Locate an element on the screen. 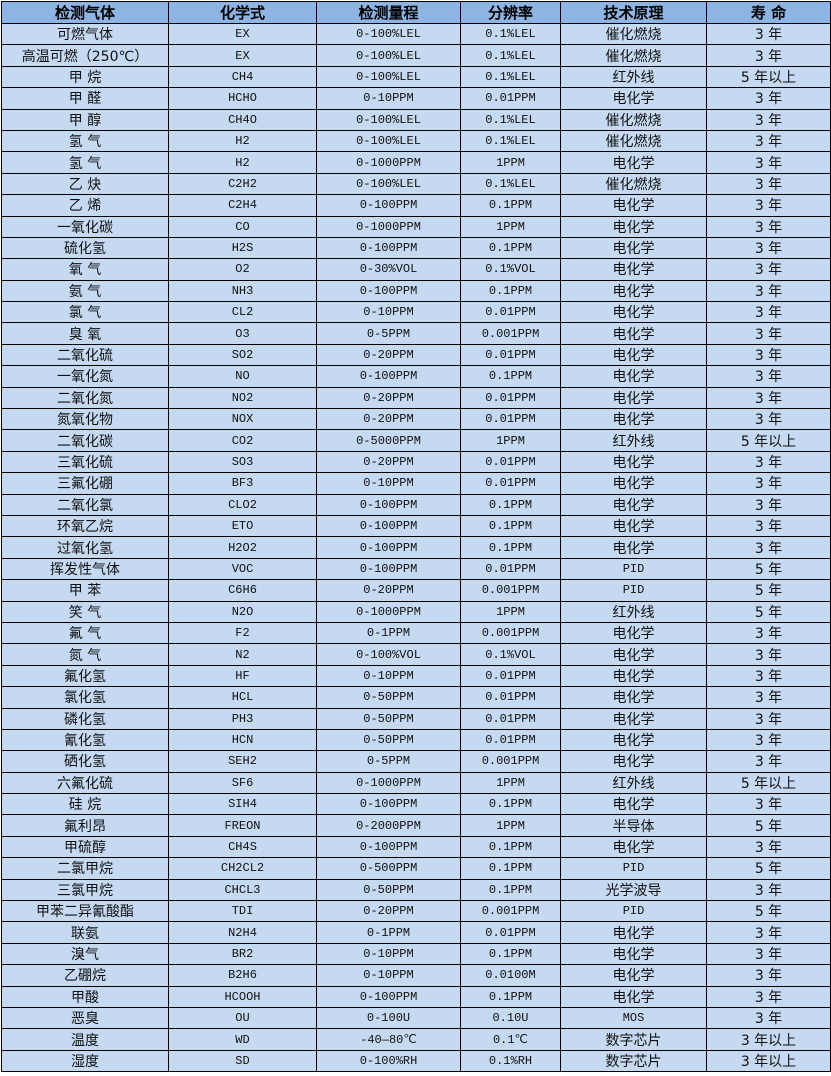  table-row: 甲 醛 HCHO 0-10PPM 0.01PPM 电化学 3 年 is located at coordinates (416, 98).